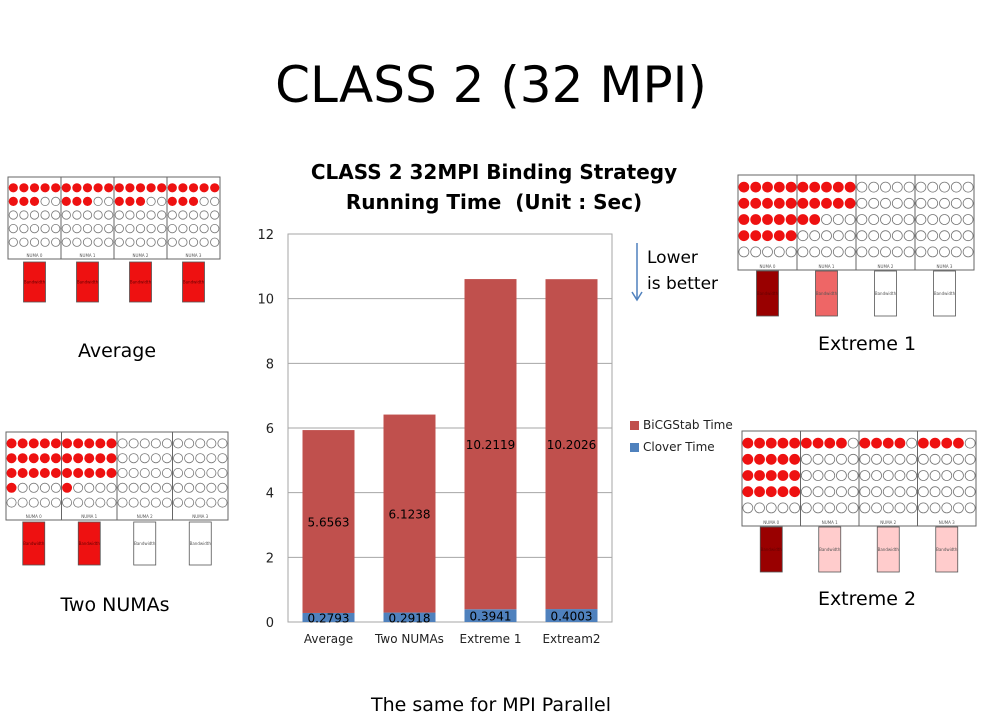  Describe the element at coordinates (265, 235) in the screenshot. I see `y-tick-label: 12` at that location.